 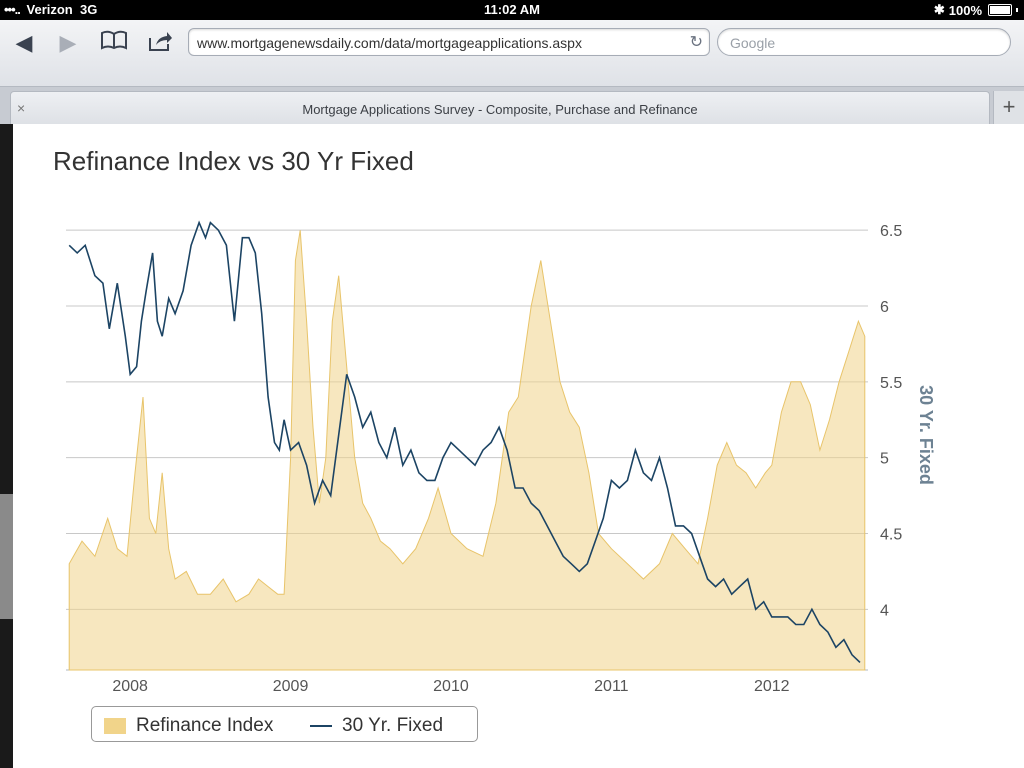 What do you see at coordinates (1017, 10) in the screenshot?
I see `battery-tip` at bounding box center [1017, 10].